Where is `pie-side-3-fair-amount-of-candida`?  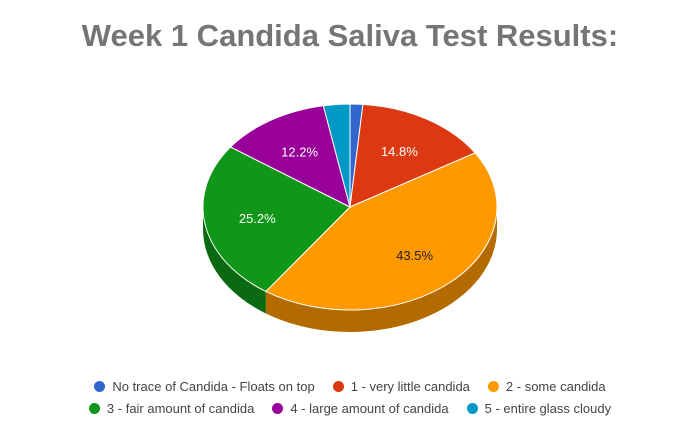 pie-side-3-fair-amount-of-candida is located at coordinates (234, 260).